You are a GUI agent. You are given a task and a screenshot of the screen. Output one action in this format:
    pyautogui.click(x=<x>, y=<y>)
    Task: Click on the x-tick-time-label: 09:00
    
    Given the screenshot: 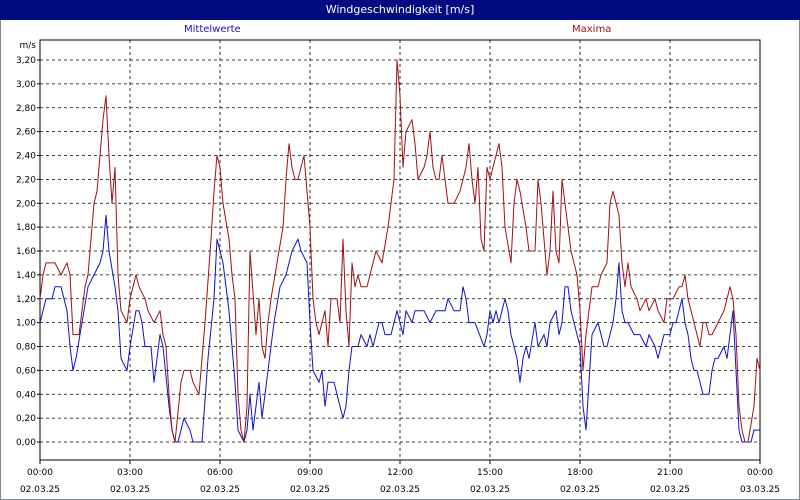 What is the action you would take?
    pyautogui.click(x=310, y=473)
    